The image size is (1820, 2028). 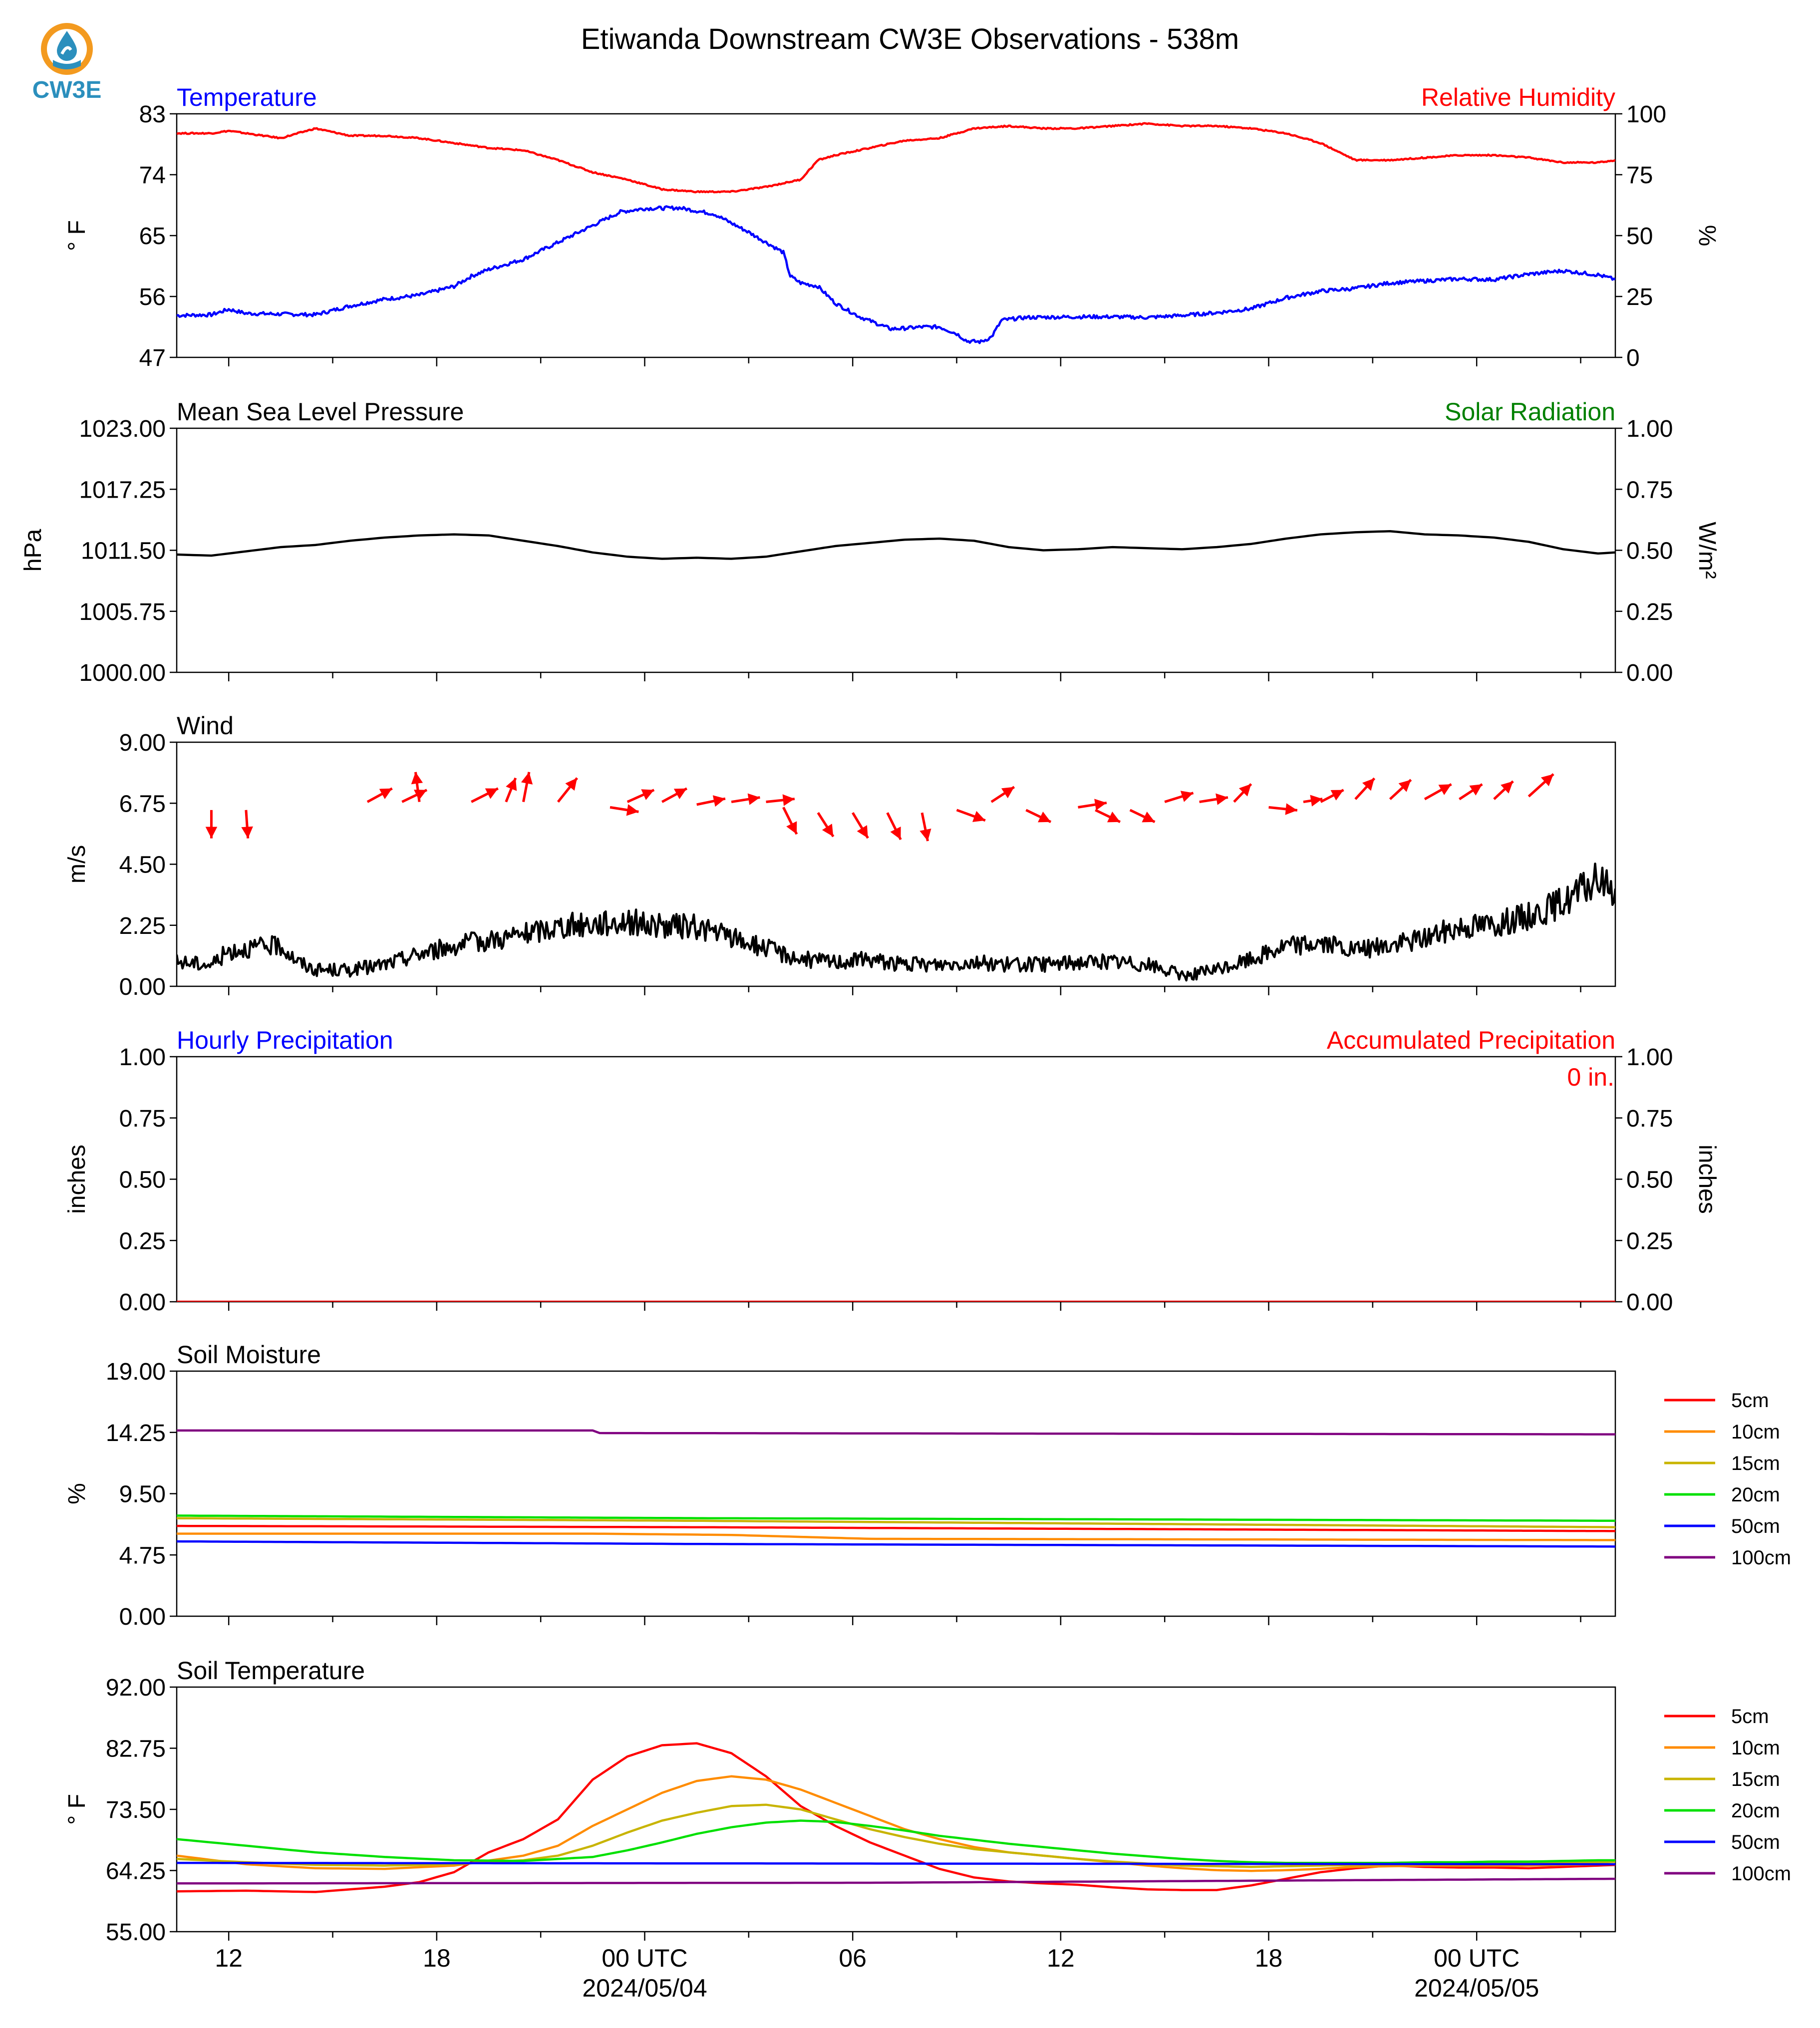 What do you see at coordinates (152, 297) in the screenshot?
I see `y-tick-label-left: 56` at bounding box center [152, 297].